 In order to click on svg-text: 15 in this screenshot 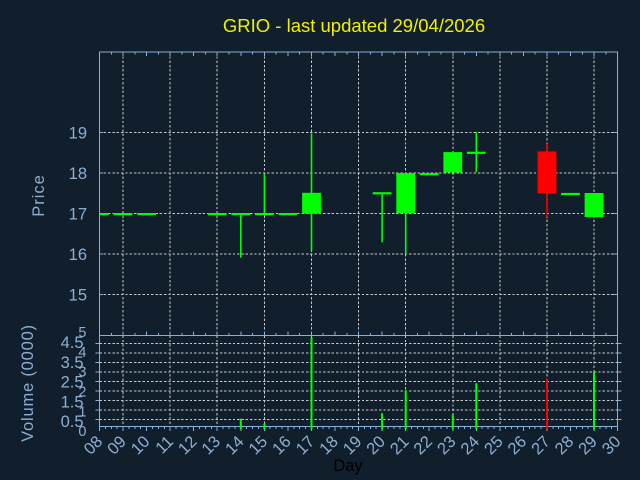, I will do `click(78, 295)`.